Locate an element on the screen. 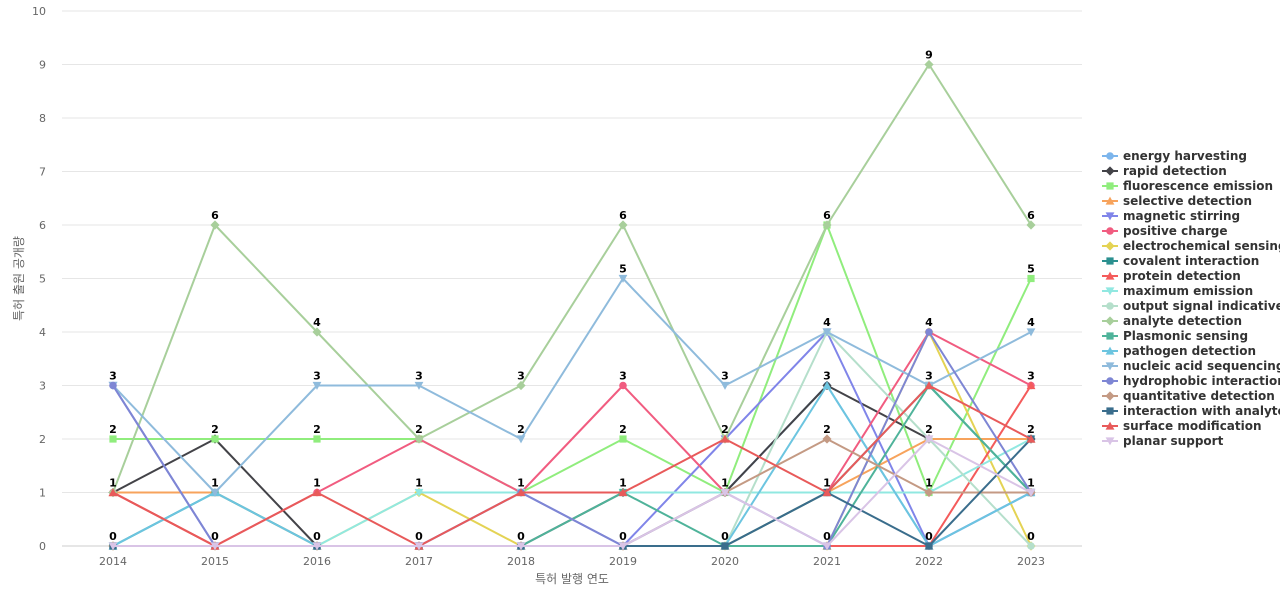 This screenshot has height=600, width=1280. y-tick-label: 9 is located at coordinates (42, 65).